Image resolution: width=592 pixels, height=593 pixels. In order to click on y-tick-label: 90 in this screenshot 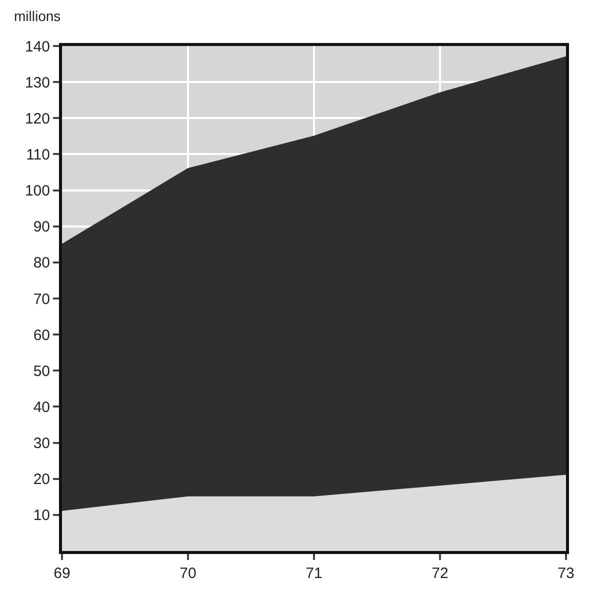, I will do `click(41, 227)`.